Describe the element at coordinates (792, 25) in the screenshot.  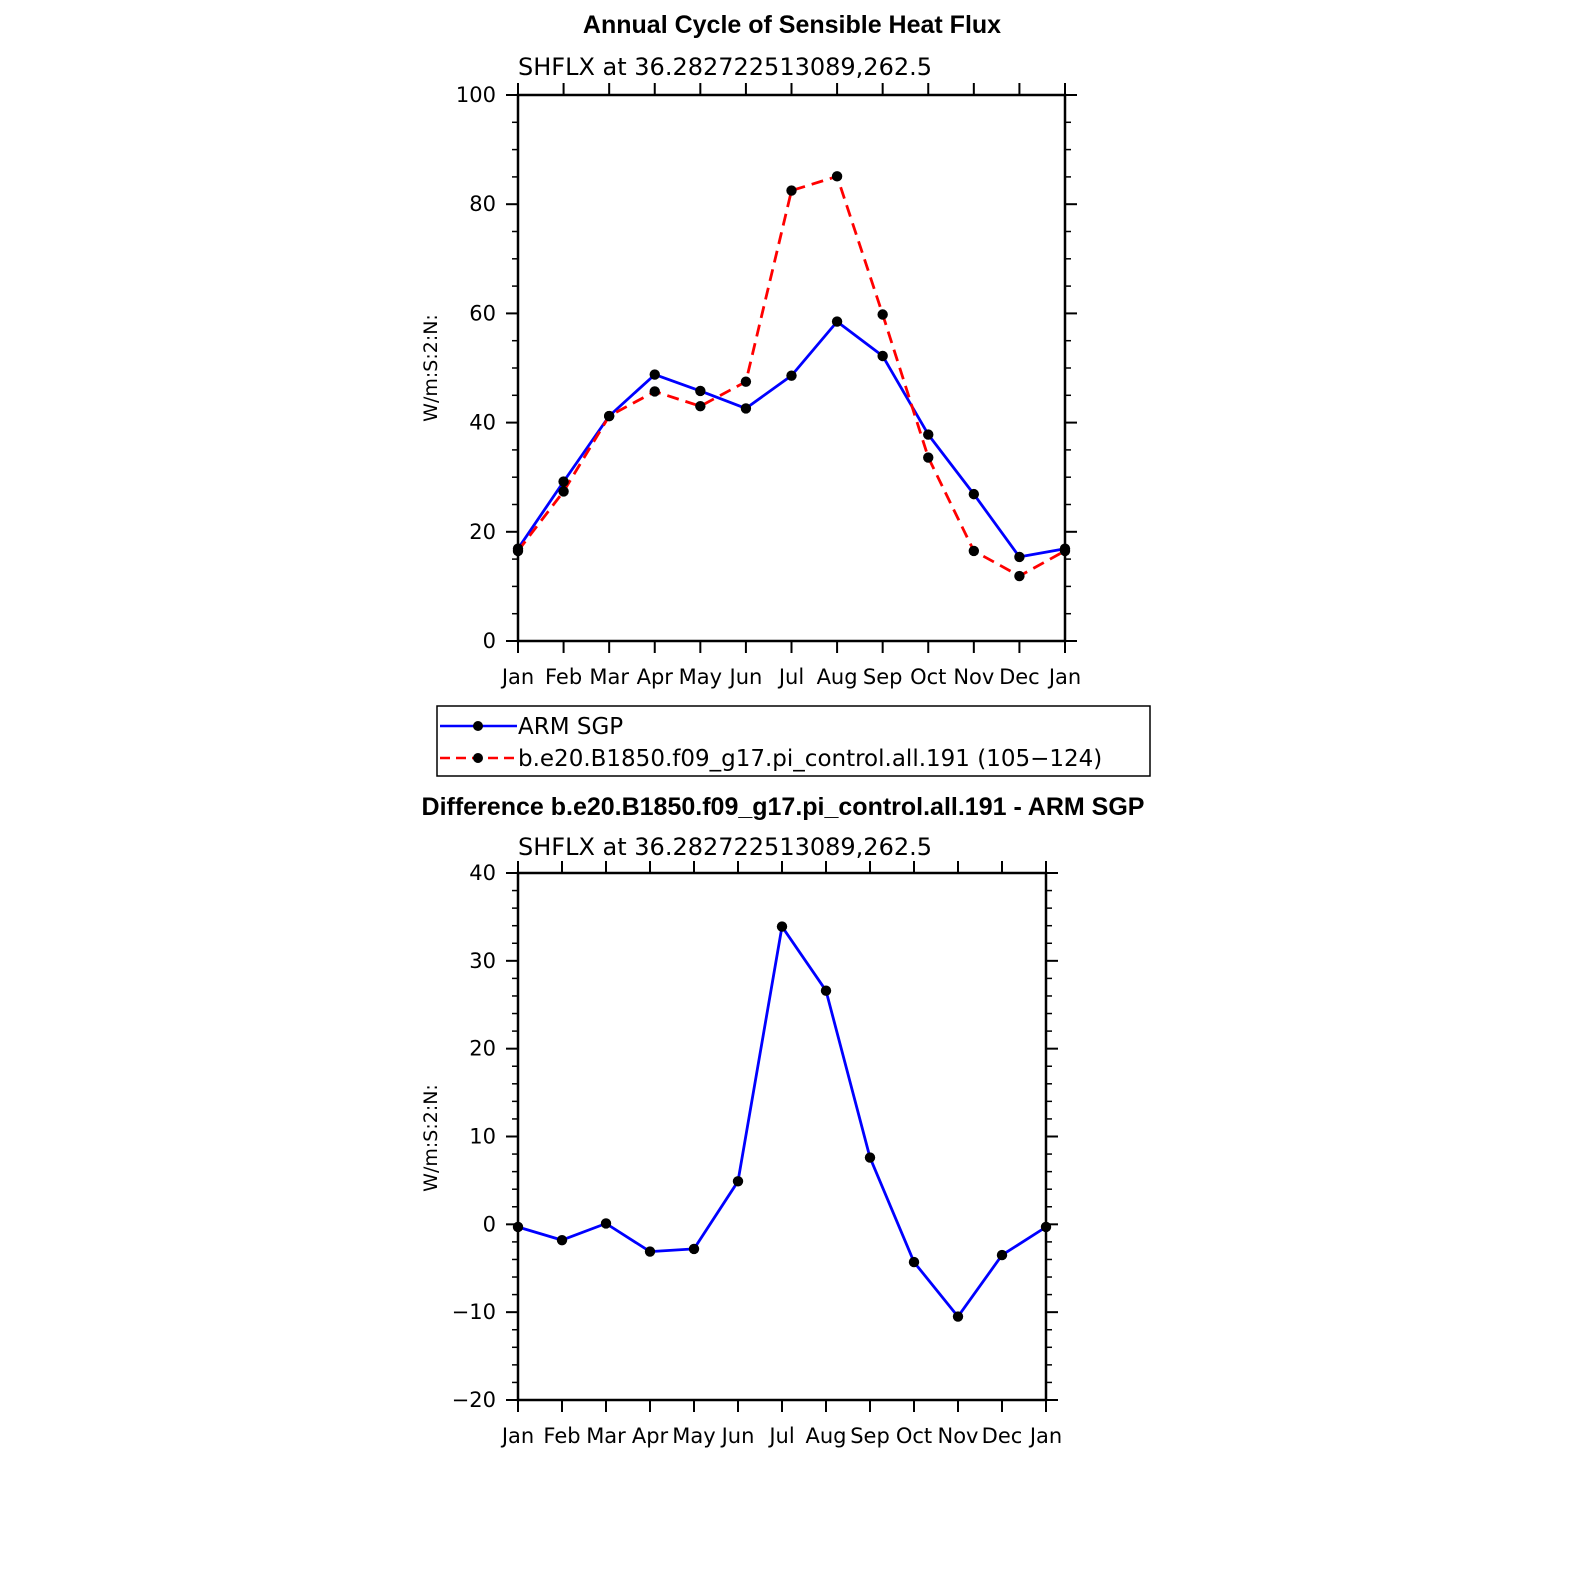
I see `chart1-title: Annual Cycle of Sensible Heat Flux` at that location.